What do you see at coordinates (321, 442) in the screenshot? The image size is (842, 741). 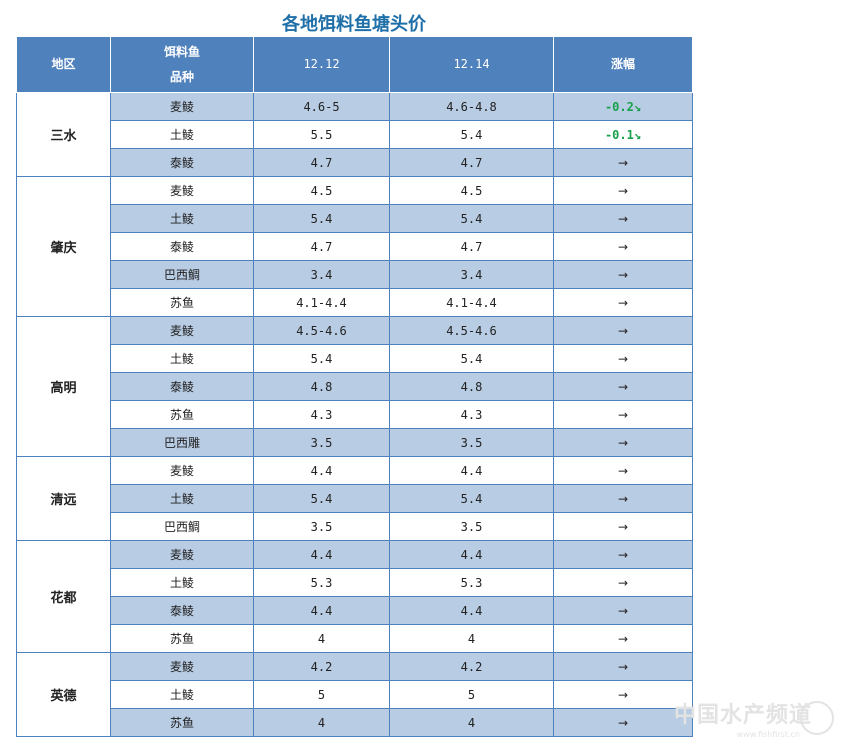 I see `price-cell-date1-text: 3.5` at bounding box center [321, 442].